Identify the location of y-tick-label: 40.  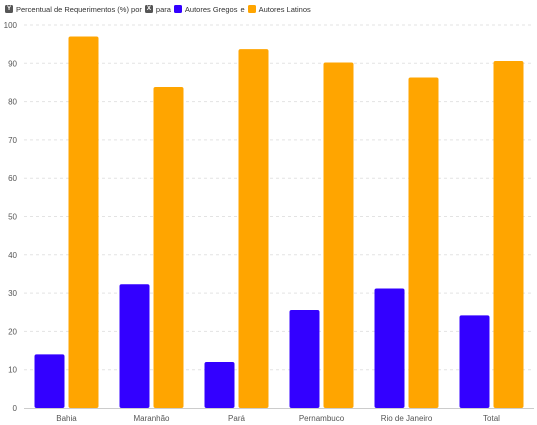
(12, 255).